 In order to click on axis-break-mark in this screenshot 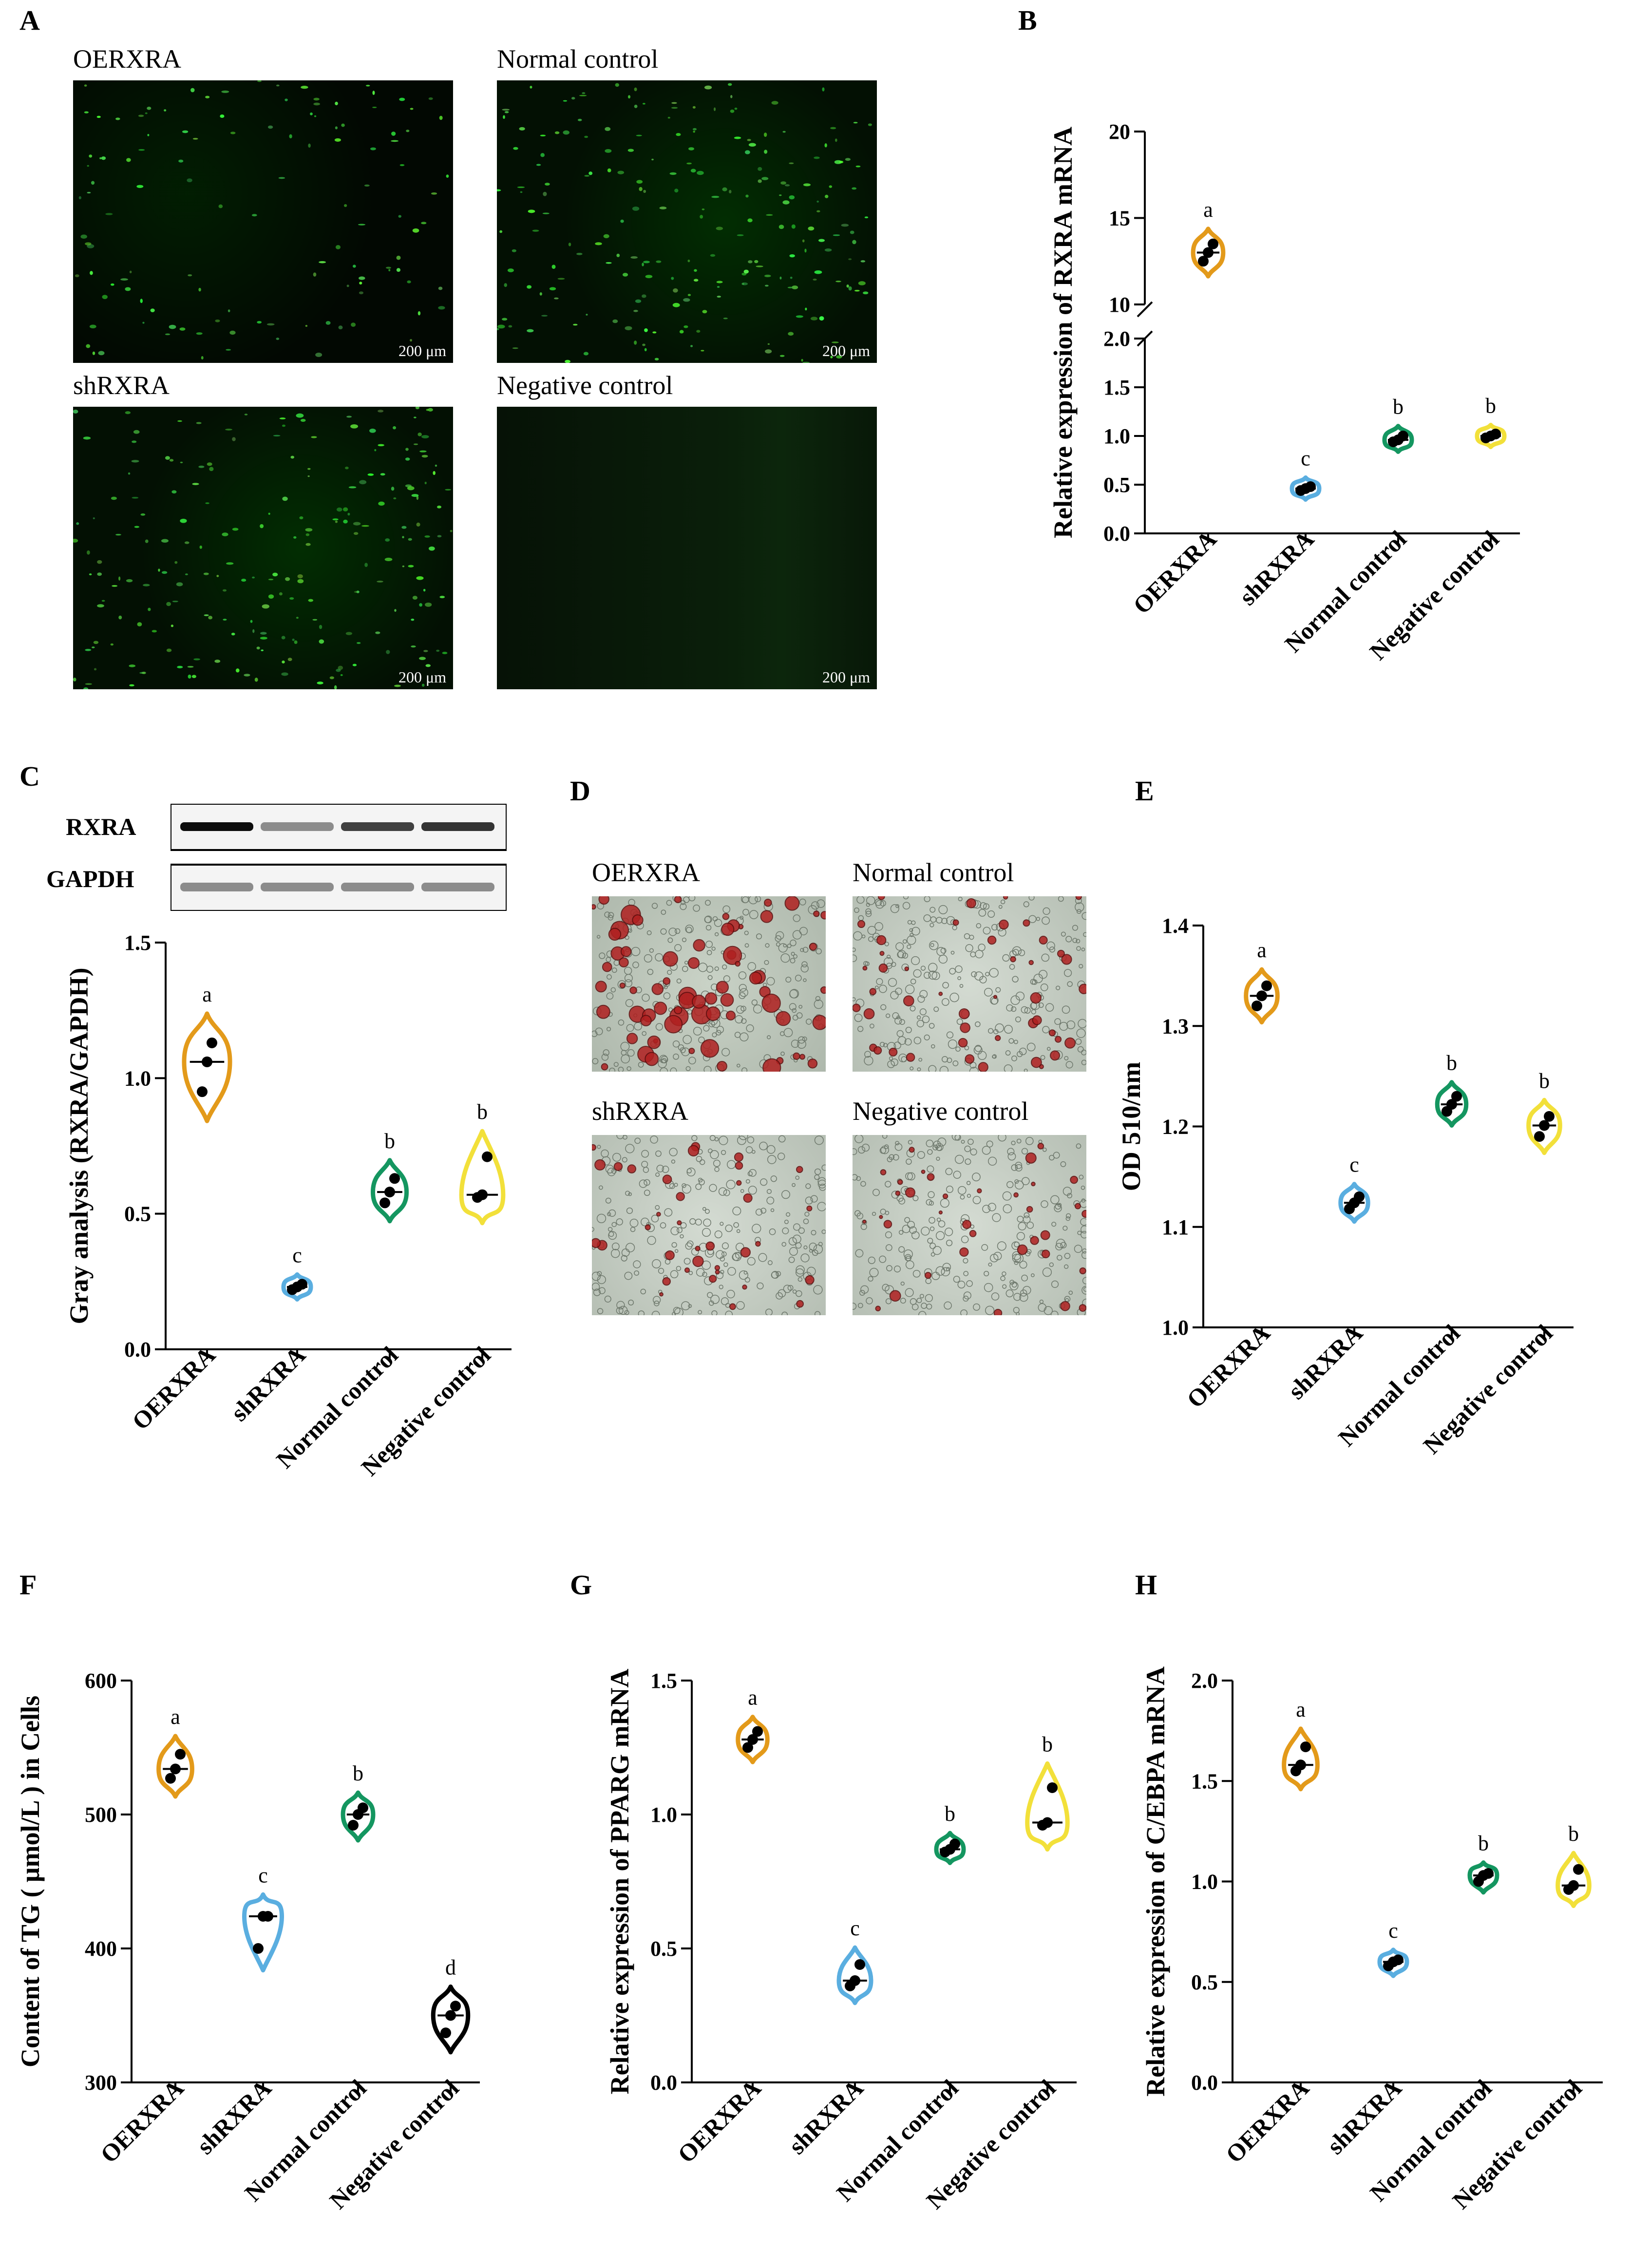, I will do `click(1145, 309)`.